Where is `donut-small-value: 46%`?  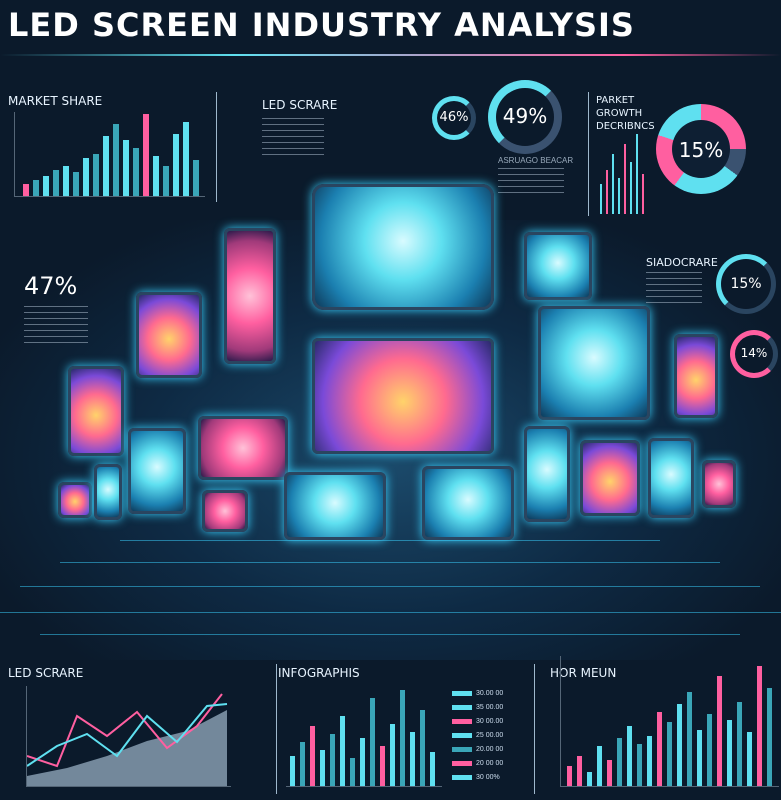
donut-small-value: 46% is located at coordinates (454, 117).